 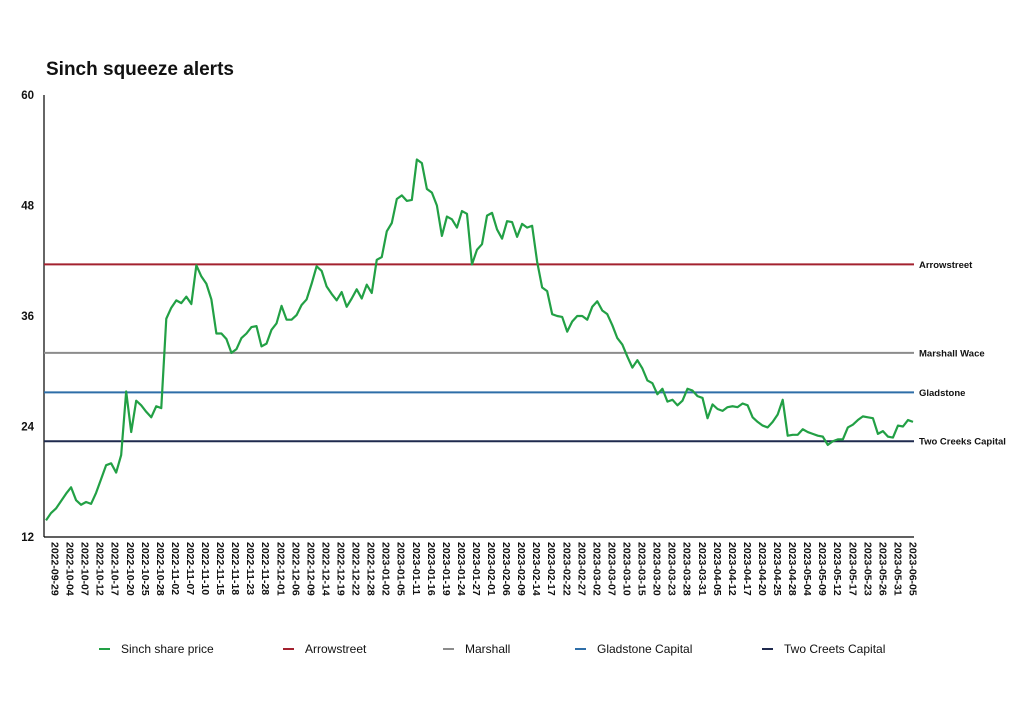 I want to click on y-tick-label: 48, so click(x=27, y=207).